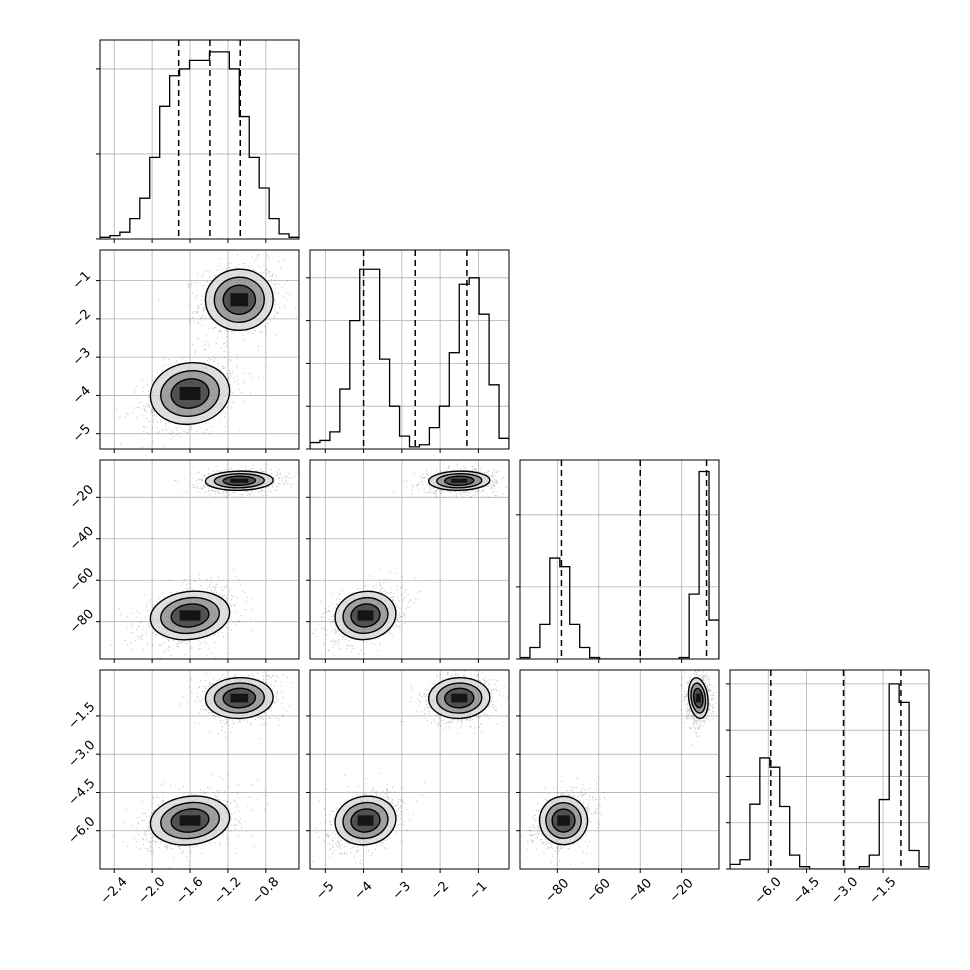 The image size is (970, 970). What do you see at coordinates (82, 395) in the screenshot?
I see `y-tick-label: −4` at bounding box center [82, 395].